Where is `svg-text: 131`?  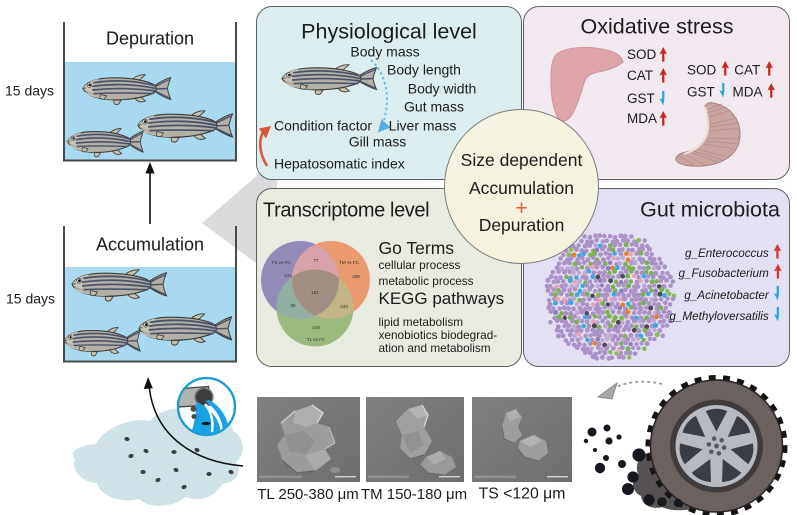 svg-text: 131 is located at coordinates (288, 275).